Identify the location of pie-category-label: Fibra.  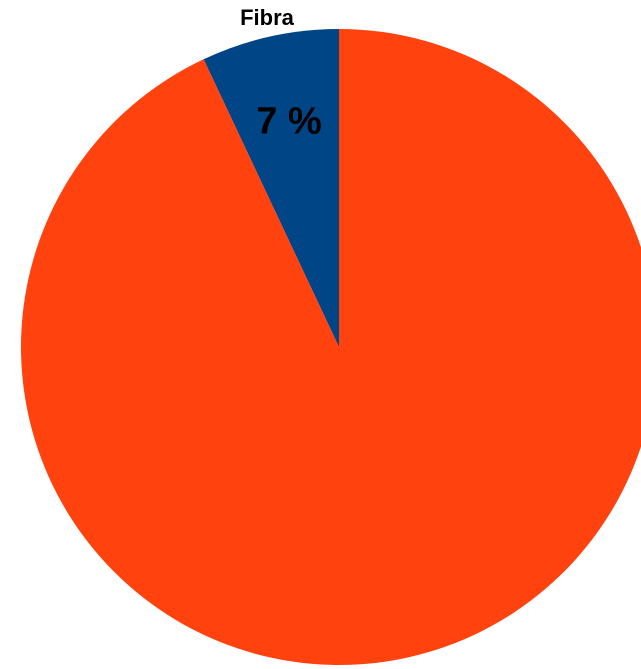
(267, 17).